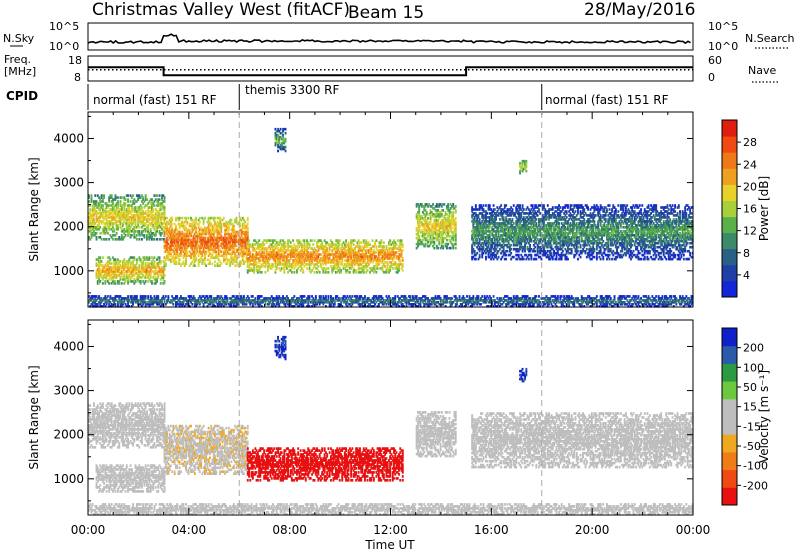 The width and height of the screenshot is (800, 554). Describe the element at coordinates (389, 39) in the screenshot. I see `noise-sky-line` at that location.